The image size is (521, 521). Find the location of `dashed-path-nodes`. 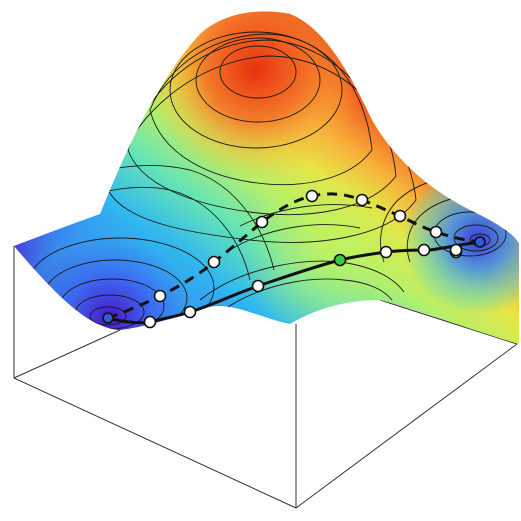

dashed-path-nodes is located at coordinates (308, 246).